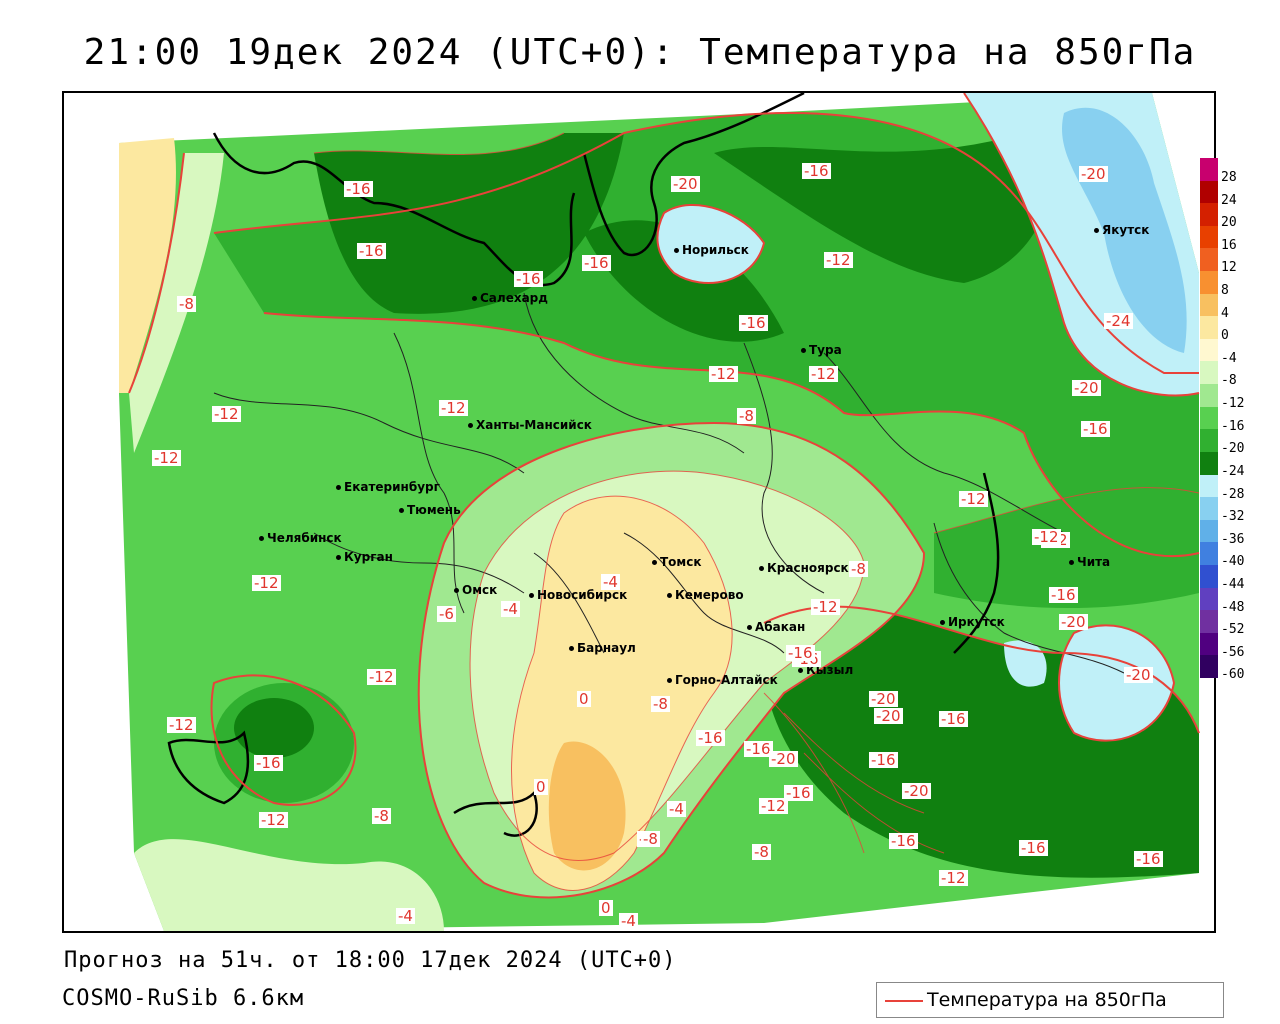 The width and height of the screenshot is (1280, 1024). Describe the element at coordinates (1233, 426) in the screenshot. I see `color-bar-tick-label: -16` at that location.